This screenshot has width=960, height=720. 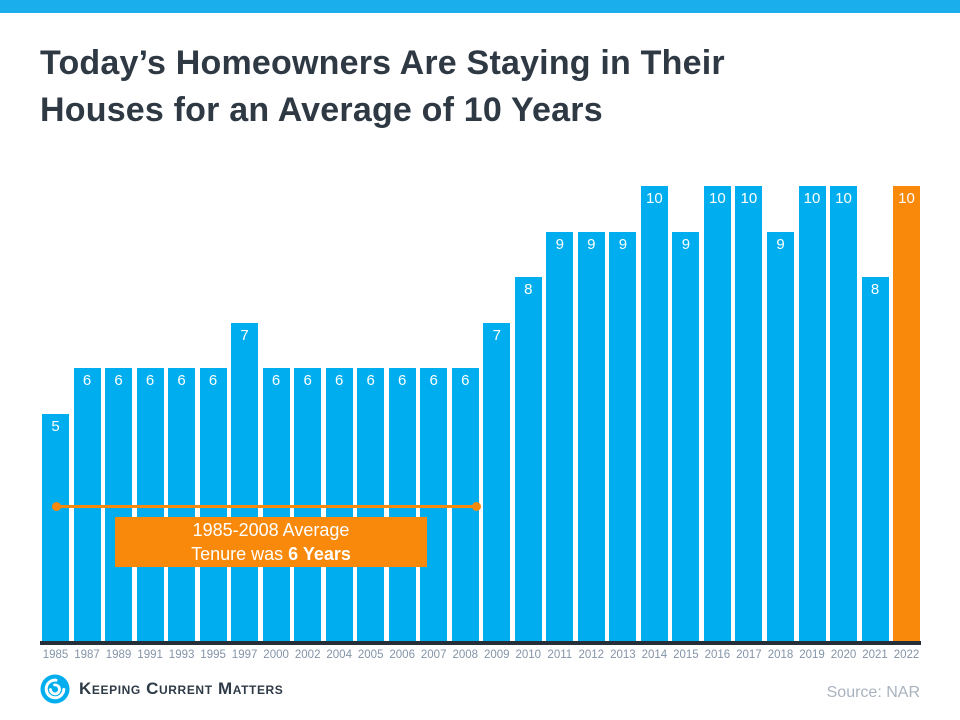 I want to click on x-axis-line, so click(x=480, y=643).